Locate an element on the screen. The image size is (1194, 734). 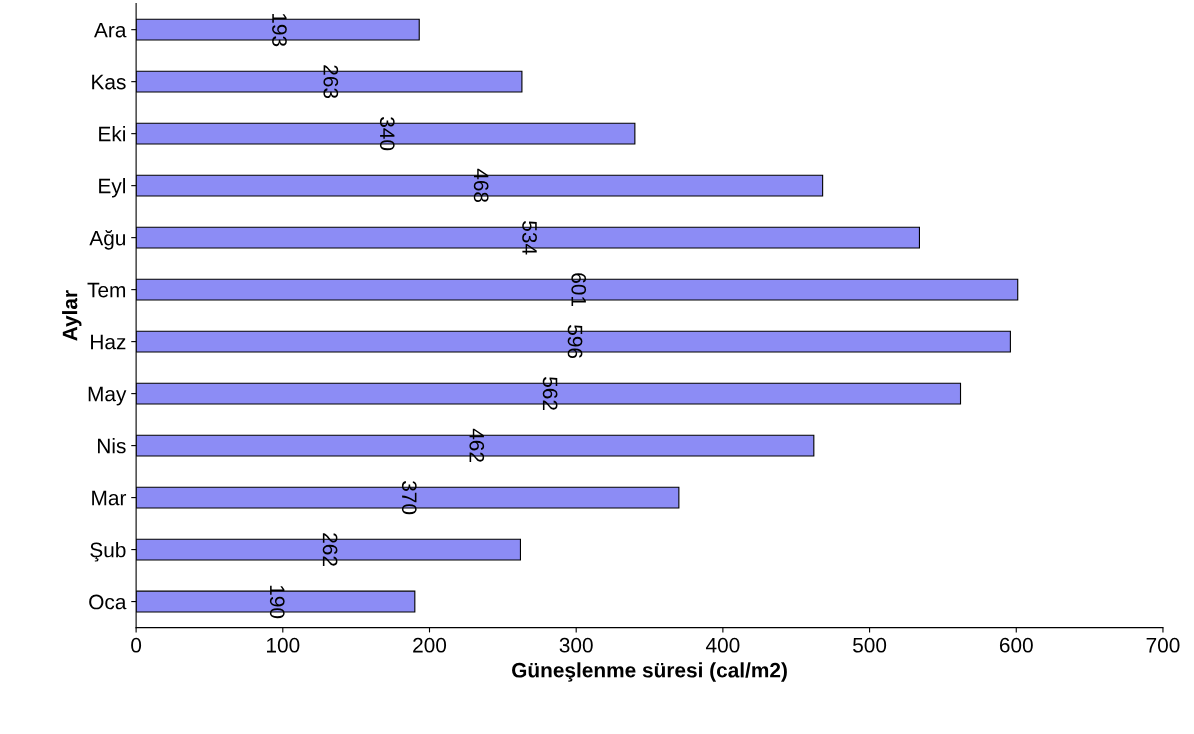
data-label: 468 is located at coordinates (481, 185).